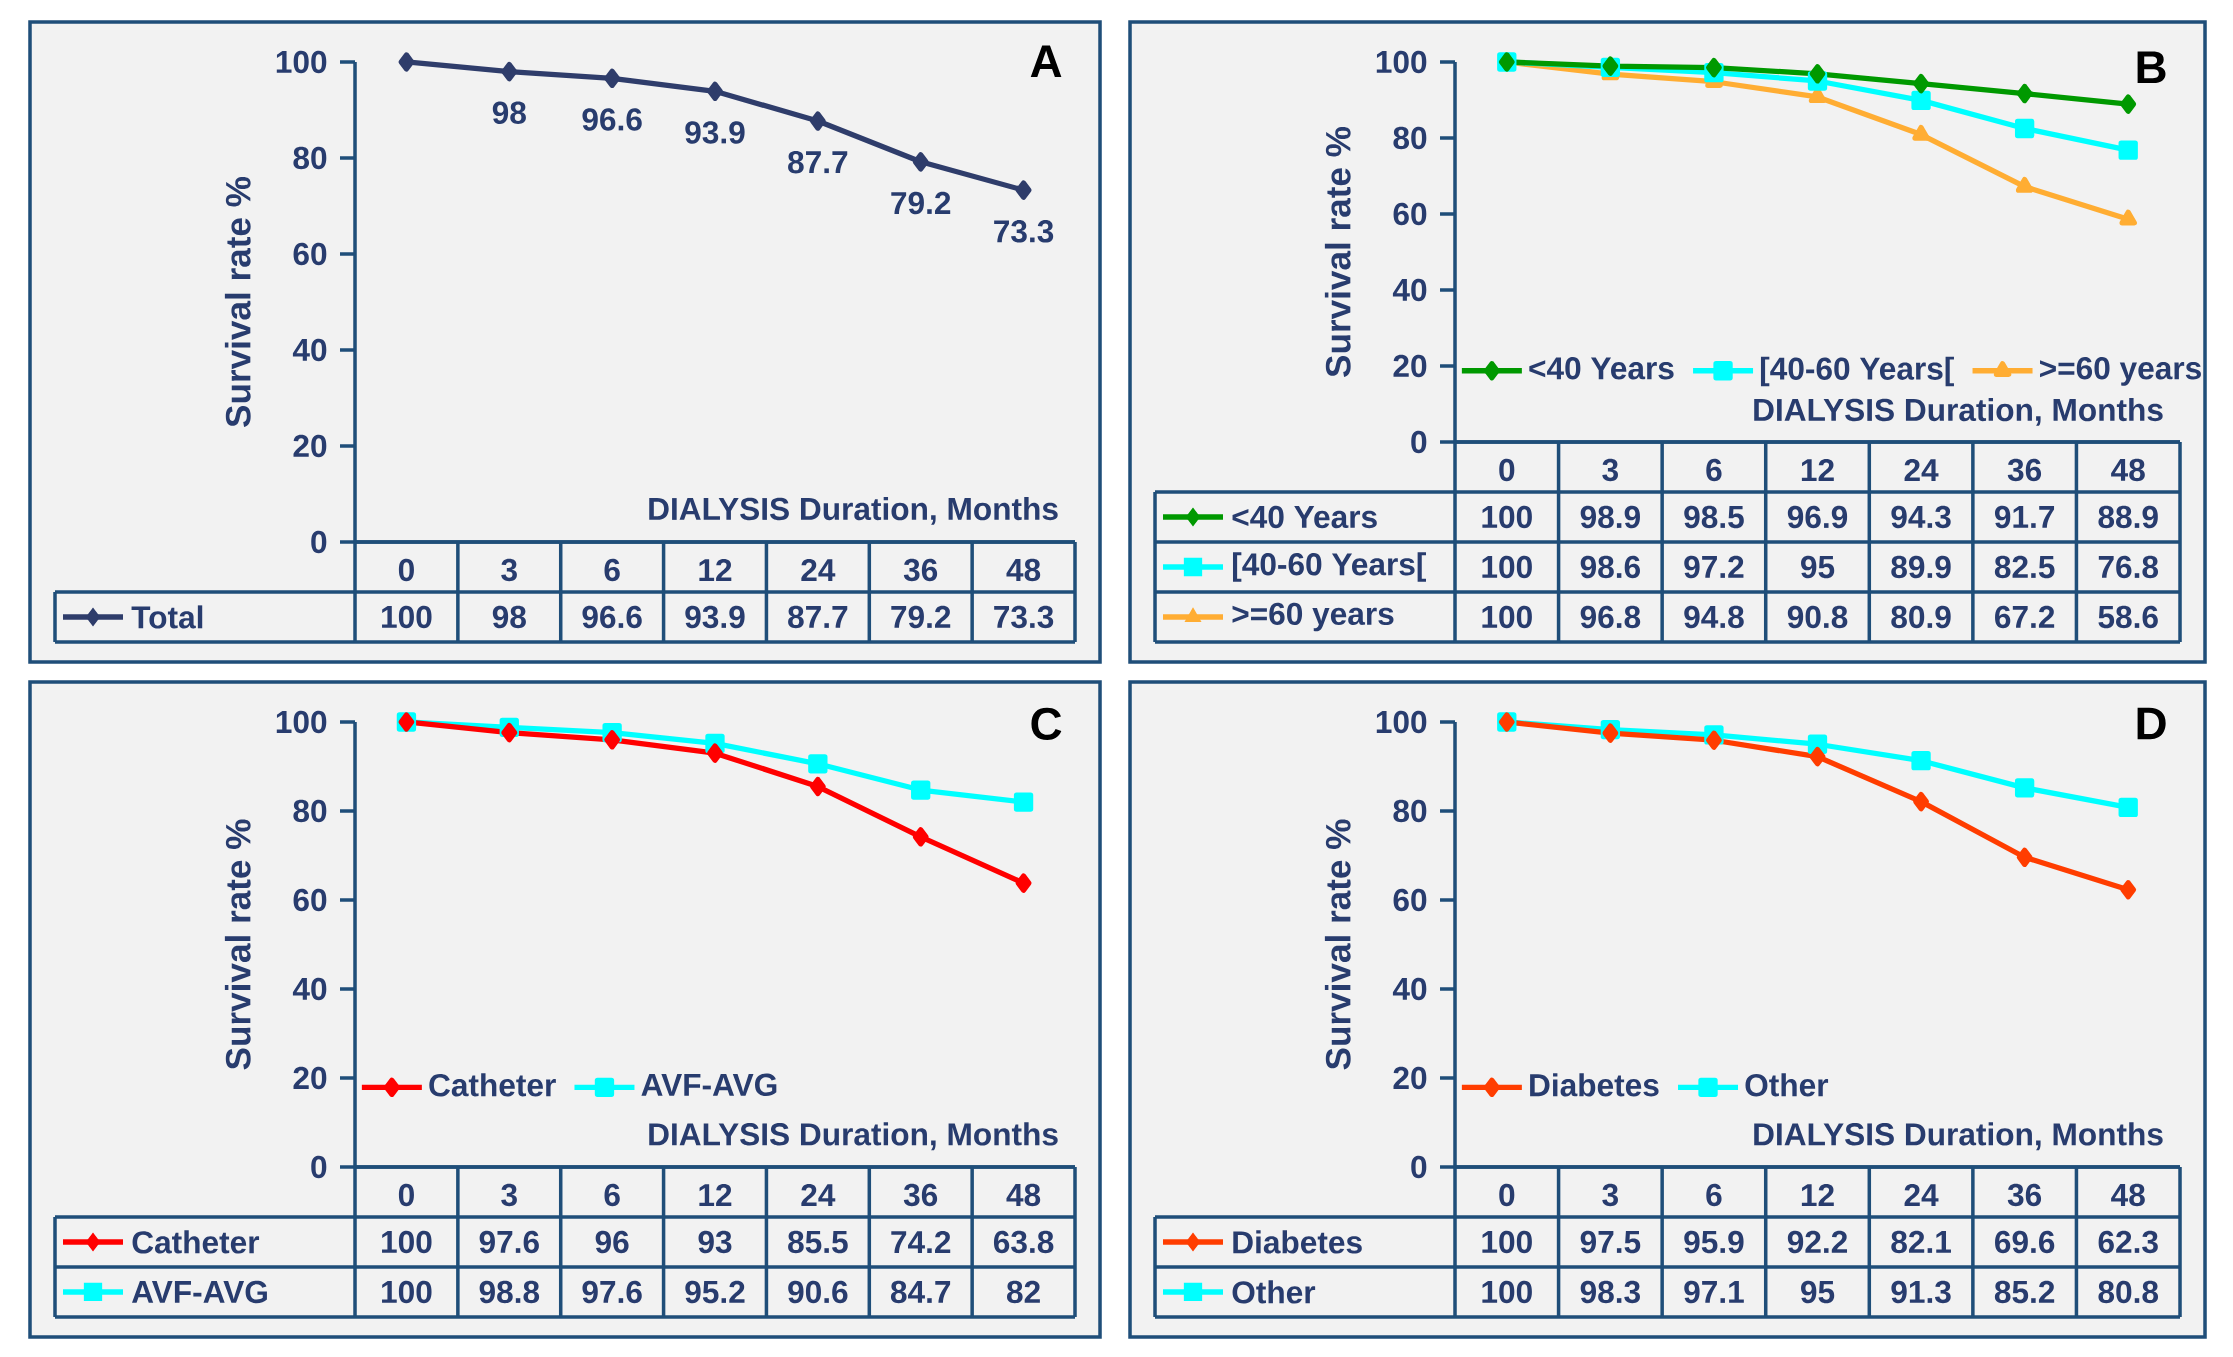 The width and height of the screenshot is (2233, 1357). What do you see at coordinates (2128, 617) in the screenshot?
I see `data-label: 58.6` at bounding box center [2128, 617].